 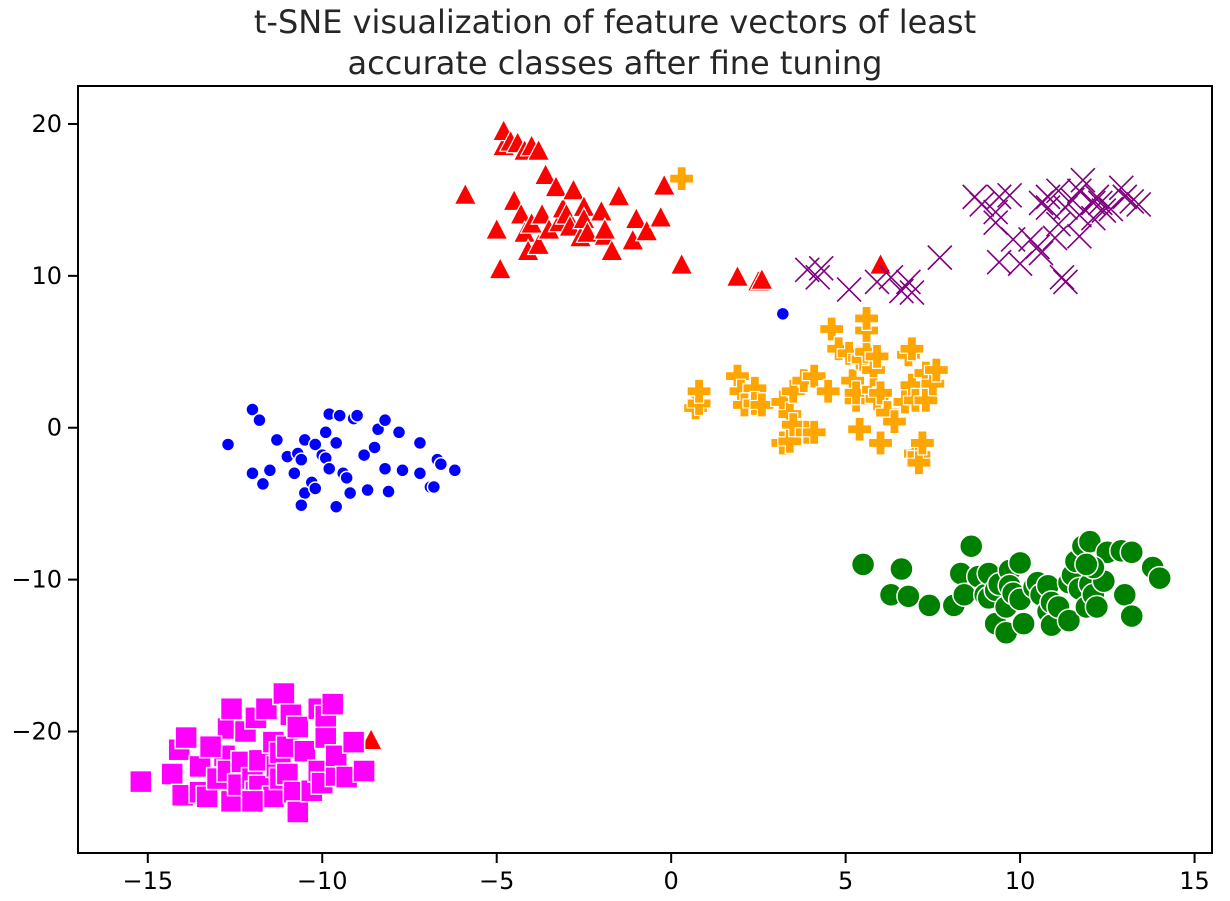 What do you see at coordinates (1011, 587) in the screenshot?
I see `class-circle-large-series` at bounding box center [1011, 587].